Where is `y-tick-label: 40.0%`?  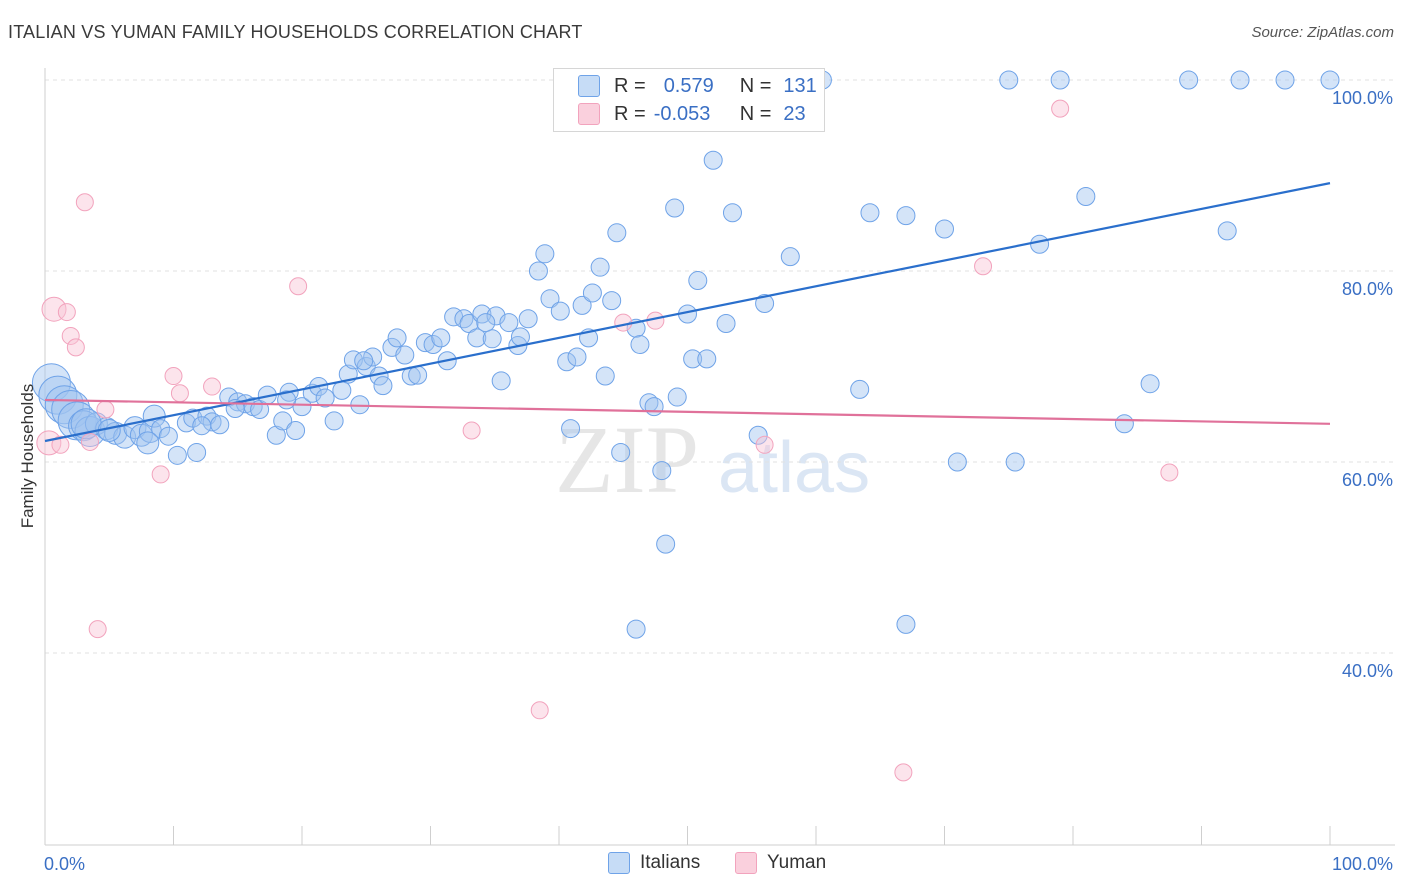 y-tick-label: 40.0% is located at coordinates (1367, 671).